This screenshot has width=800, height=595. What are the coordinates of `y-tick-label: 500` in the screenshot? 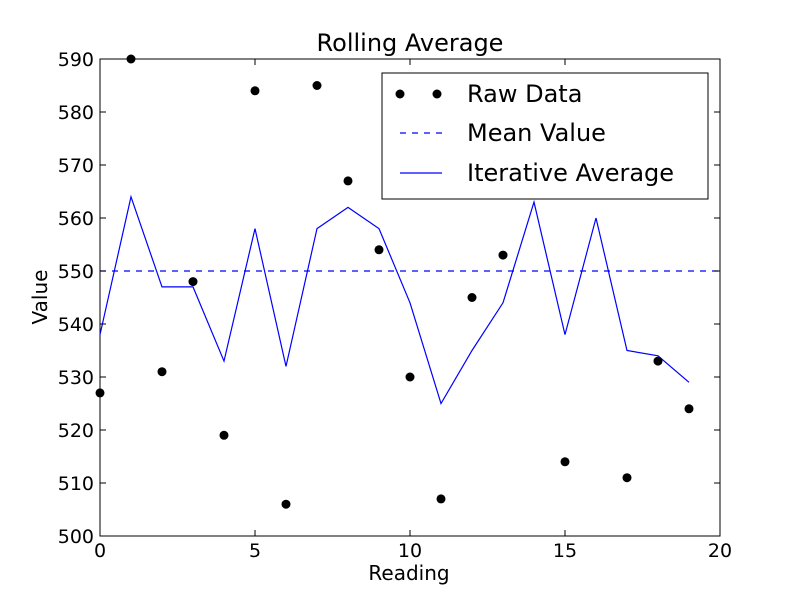 It's located at (76, 537).